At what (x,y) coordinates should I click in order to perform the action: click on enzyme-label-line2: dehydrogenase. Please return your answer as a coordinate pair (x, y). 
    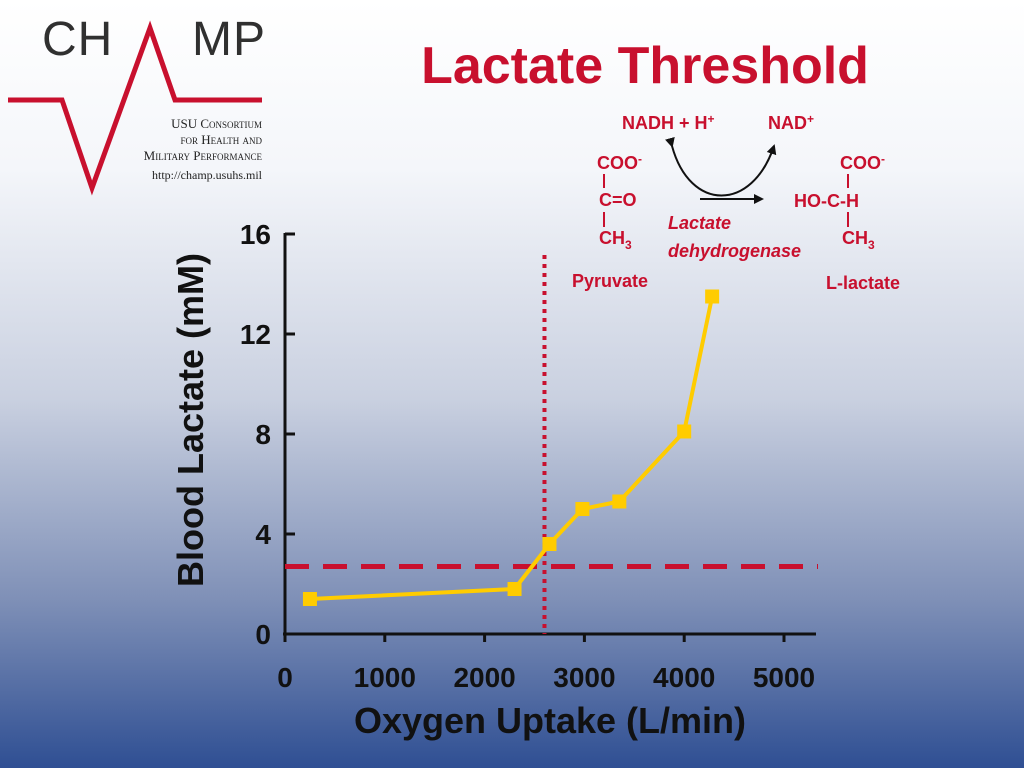
    Looking at the image, I should click on (734, 251).